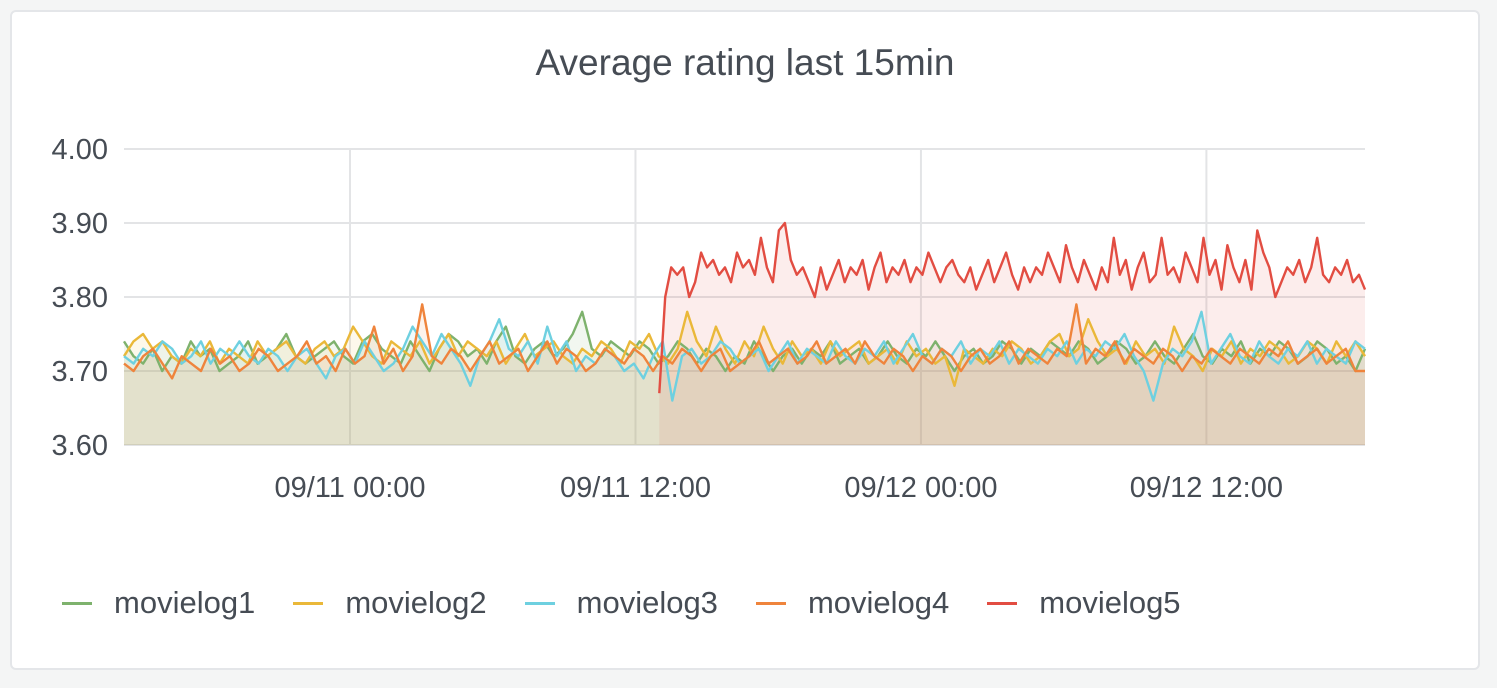 This screenshot has height=688, width=1497. I want to click on series-line-movielog2, so click(744, 348).